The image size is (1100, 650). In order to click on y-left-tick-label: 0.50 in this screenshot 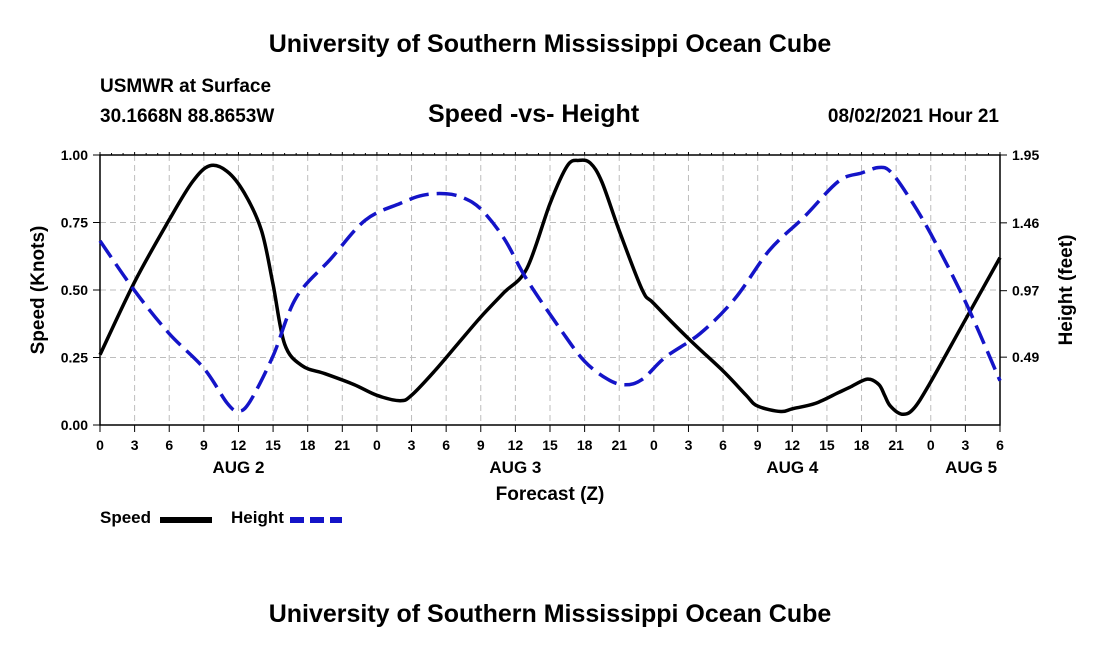, I will do `click(74, 290)`.